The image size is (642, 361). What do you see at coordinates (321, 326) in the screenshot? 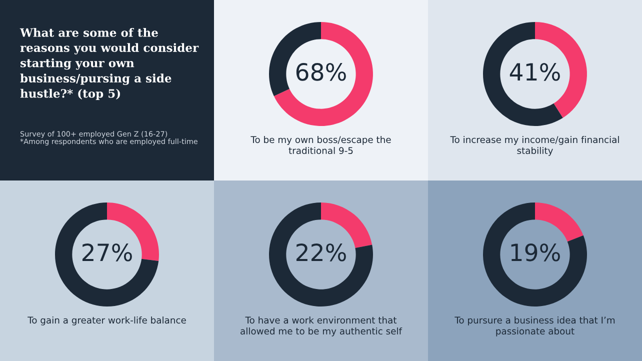
I see `text: To have a work environment that allowed me to be my authentic self` at bounding box center [321, 326].